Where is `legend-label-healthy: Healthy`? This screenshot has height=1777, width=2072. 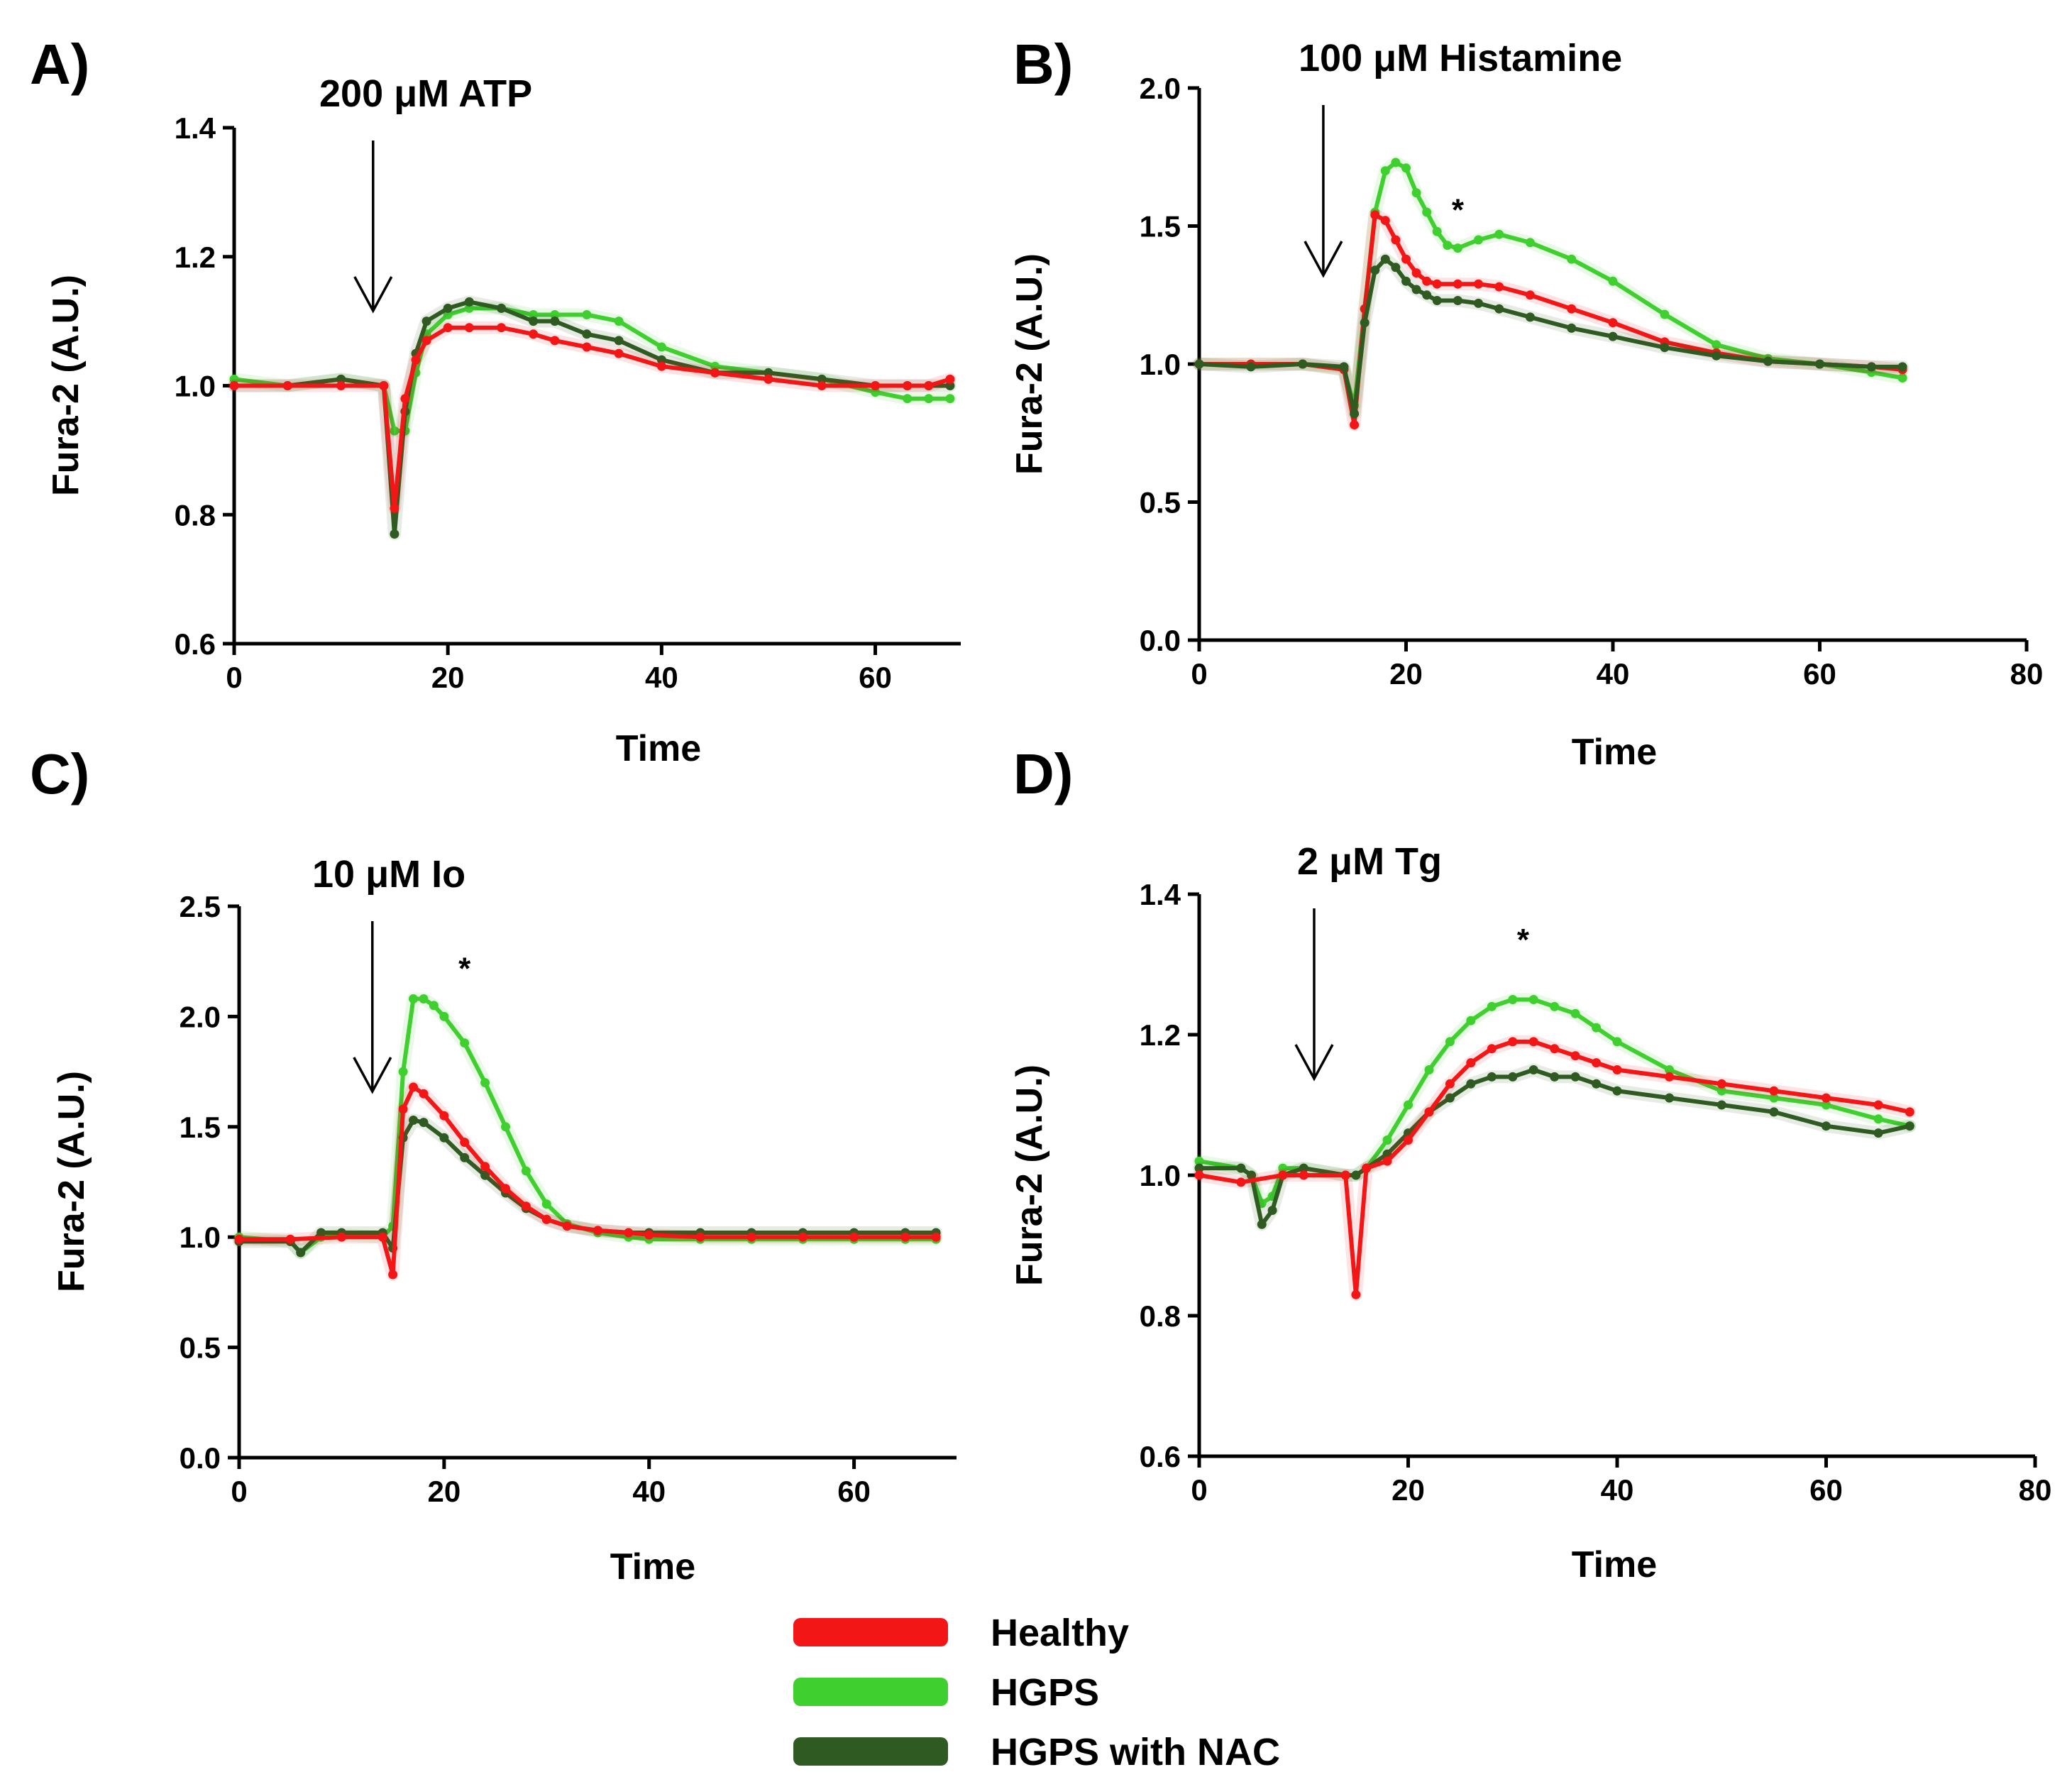 legend-label-healthy: Healthy is located at coordinates (1060, 1633).